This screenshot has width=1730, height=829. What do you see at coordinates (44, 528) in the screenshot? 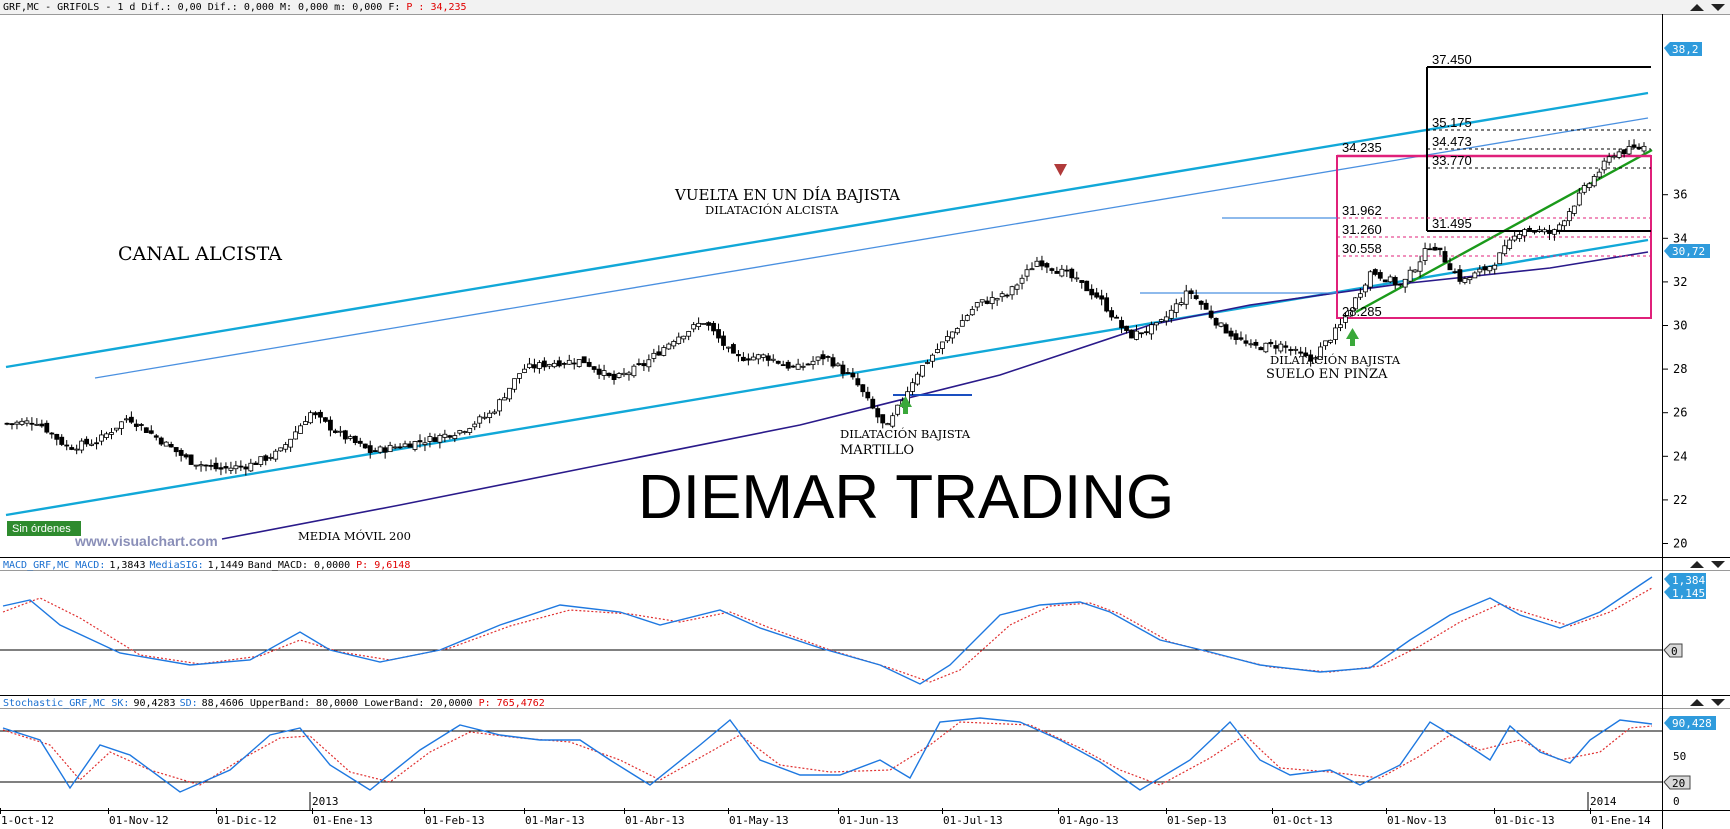
I see `sin-ordenes-badge` at bounding box center [44, 528].